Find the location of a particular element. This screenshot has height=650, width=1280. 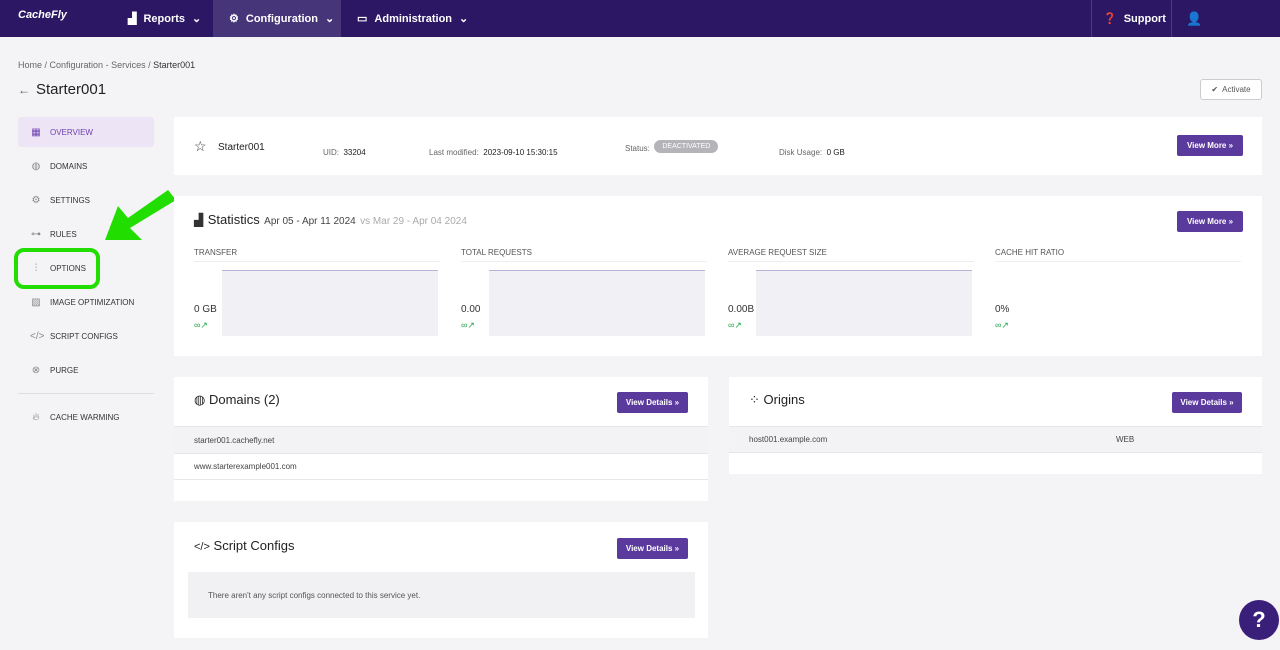

scripts-view-details-button: View Details » is located at coordinates (652, 548).